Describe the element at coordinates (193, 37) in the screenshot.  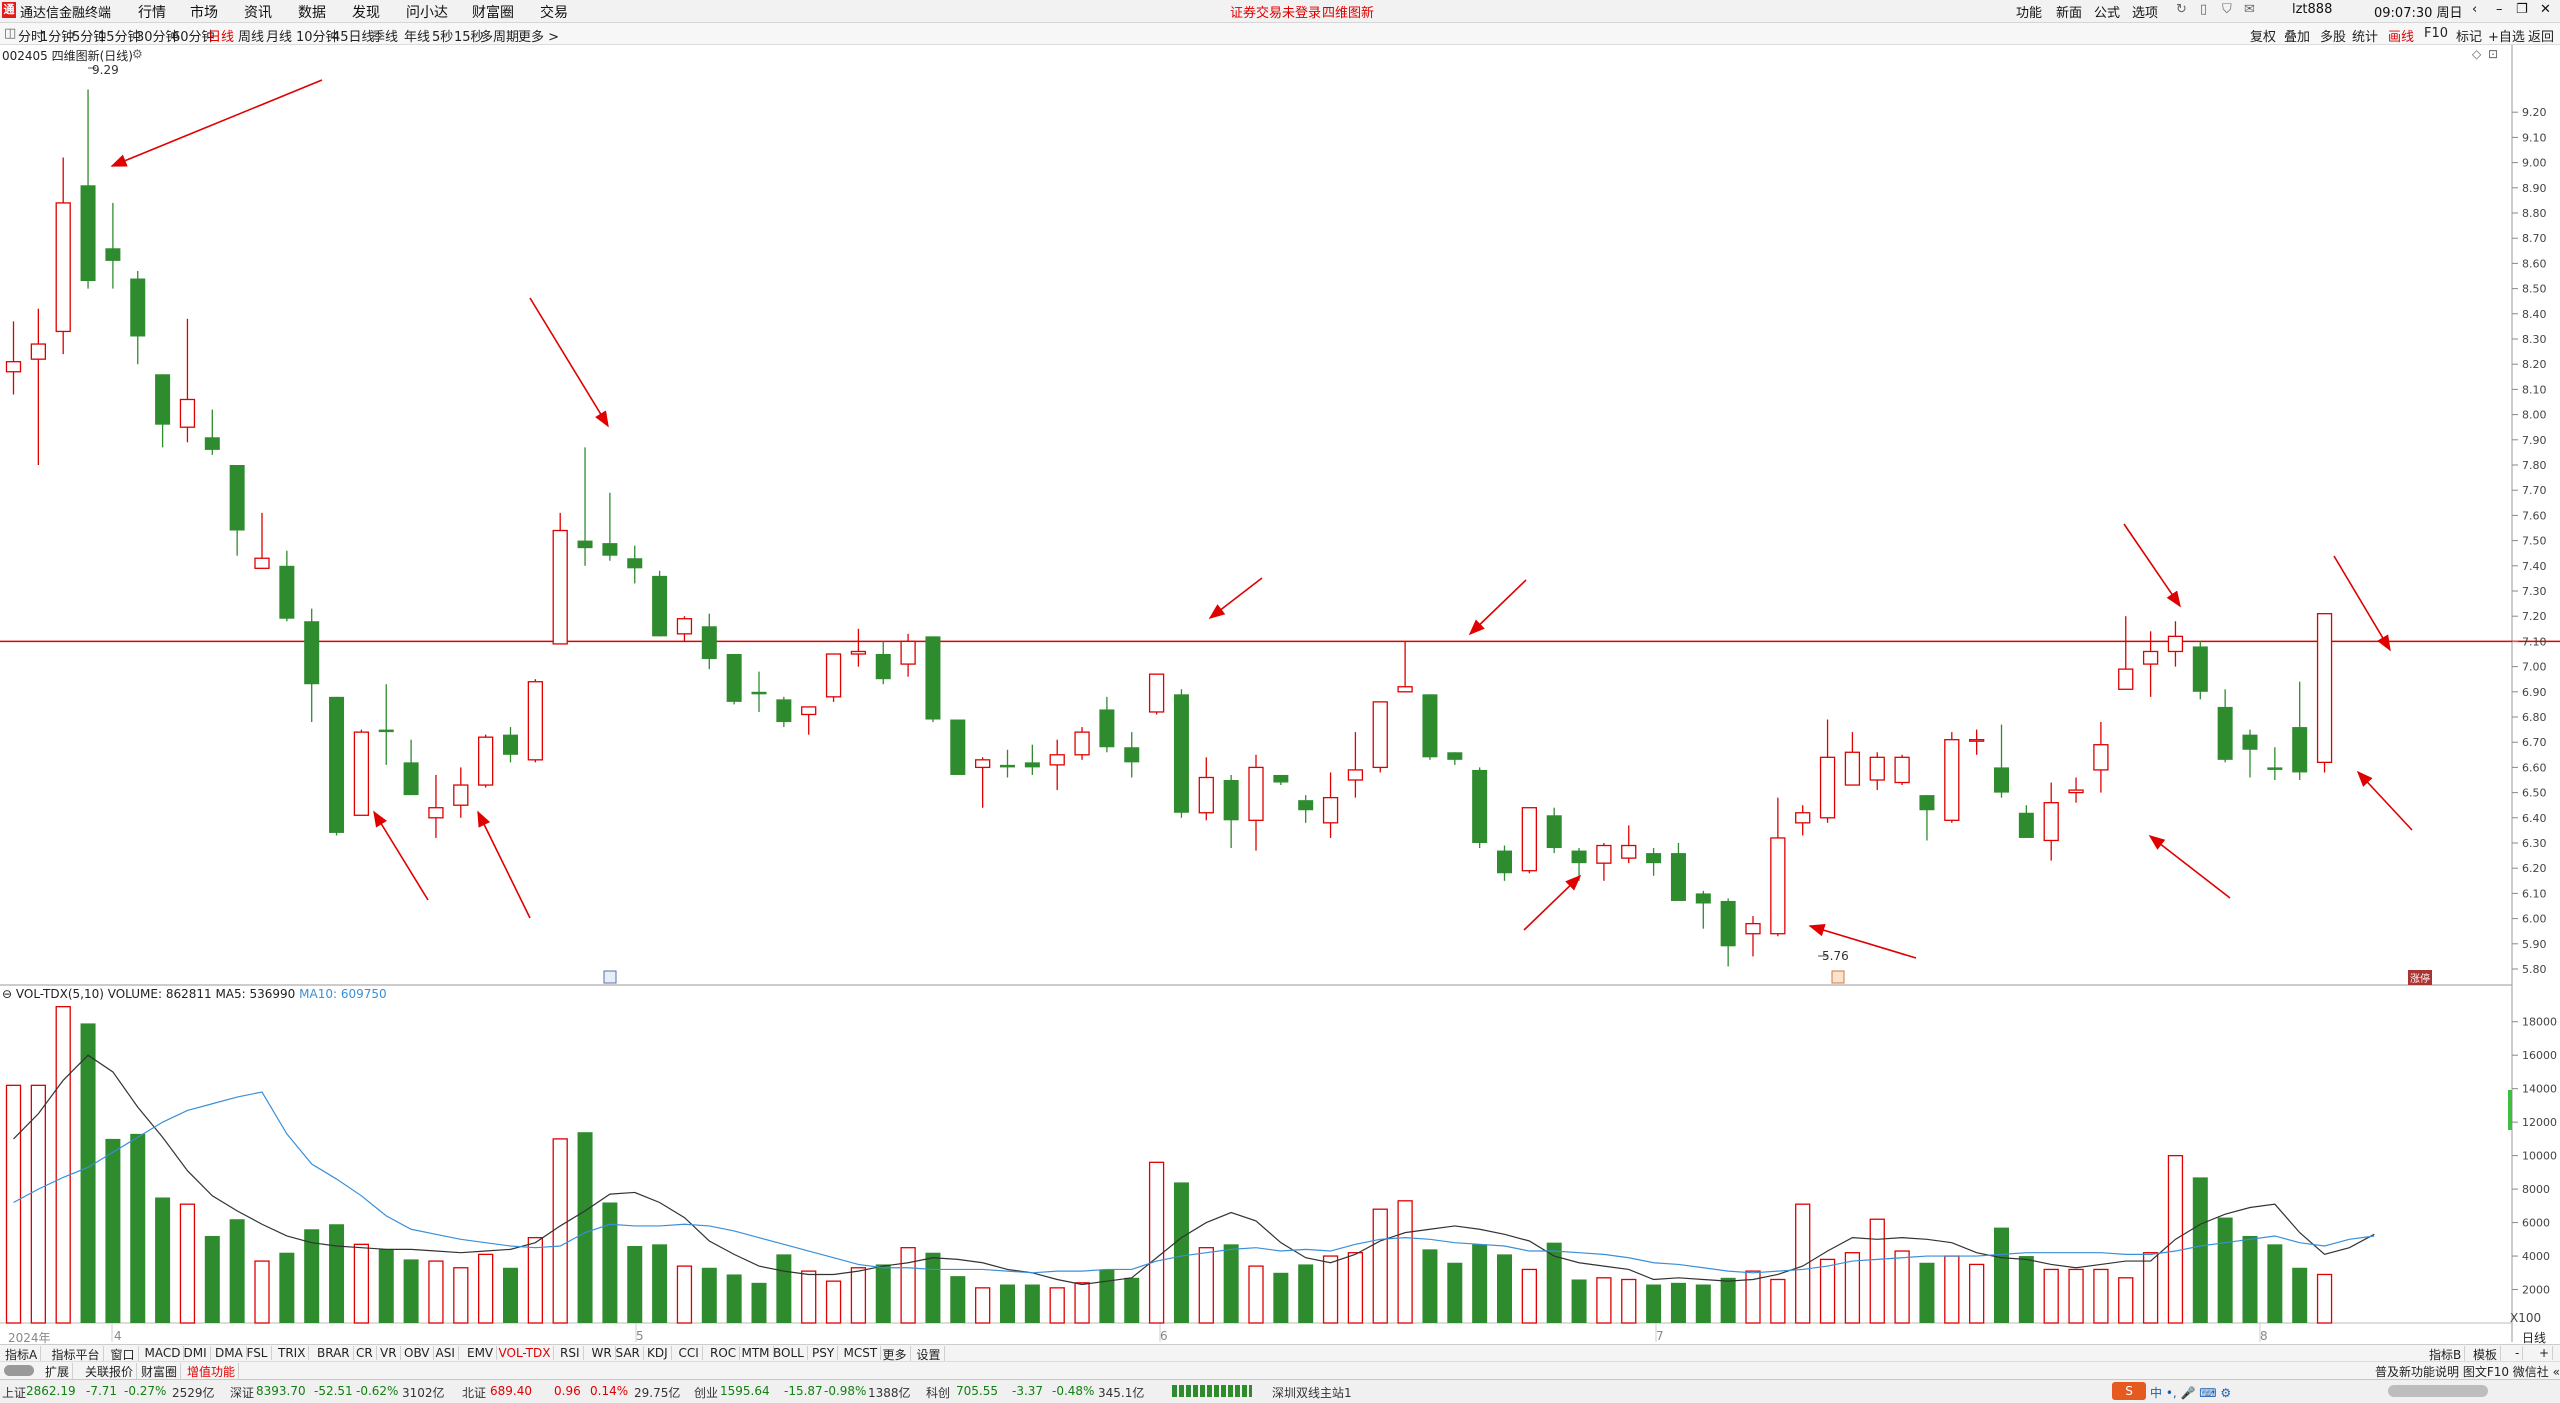
I see `period-5: 60分钟` at that location.